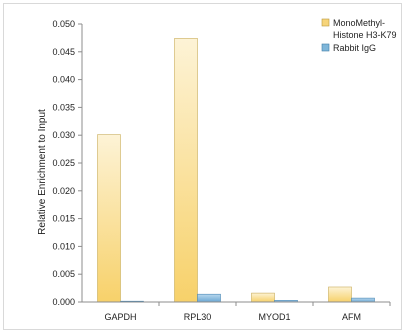 The image size is (406, 334). I want to click on x-axis, so click(236, 303).